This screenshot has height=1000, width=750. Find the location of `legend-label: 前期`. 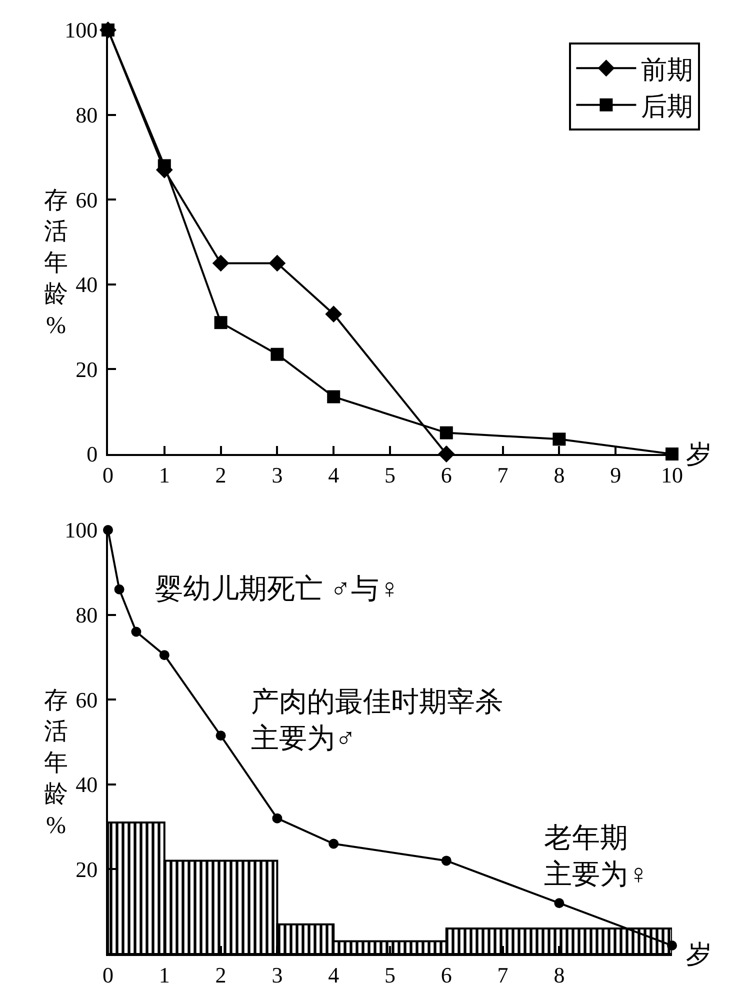

legend-label: 前期 is located at coordinates (667, 69).